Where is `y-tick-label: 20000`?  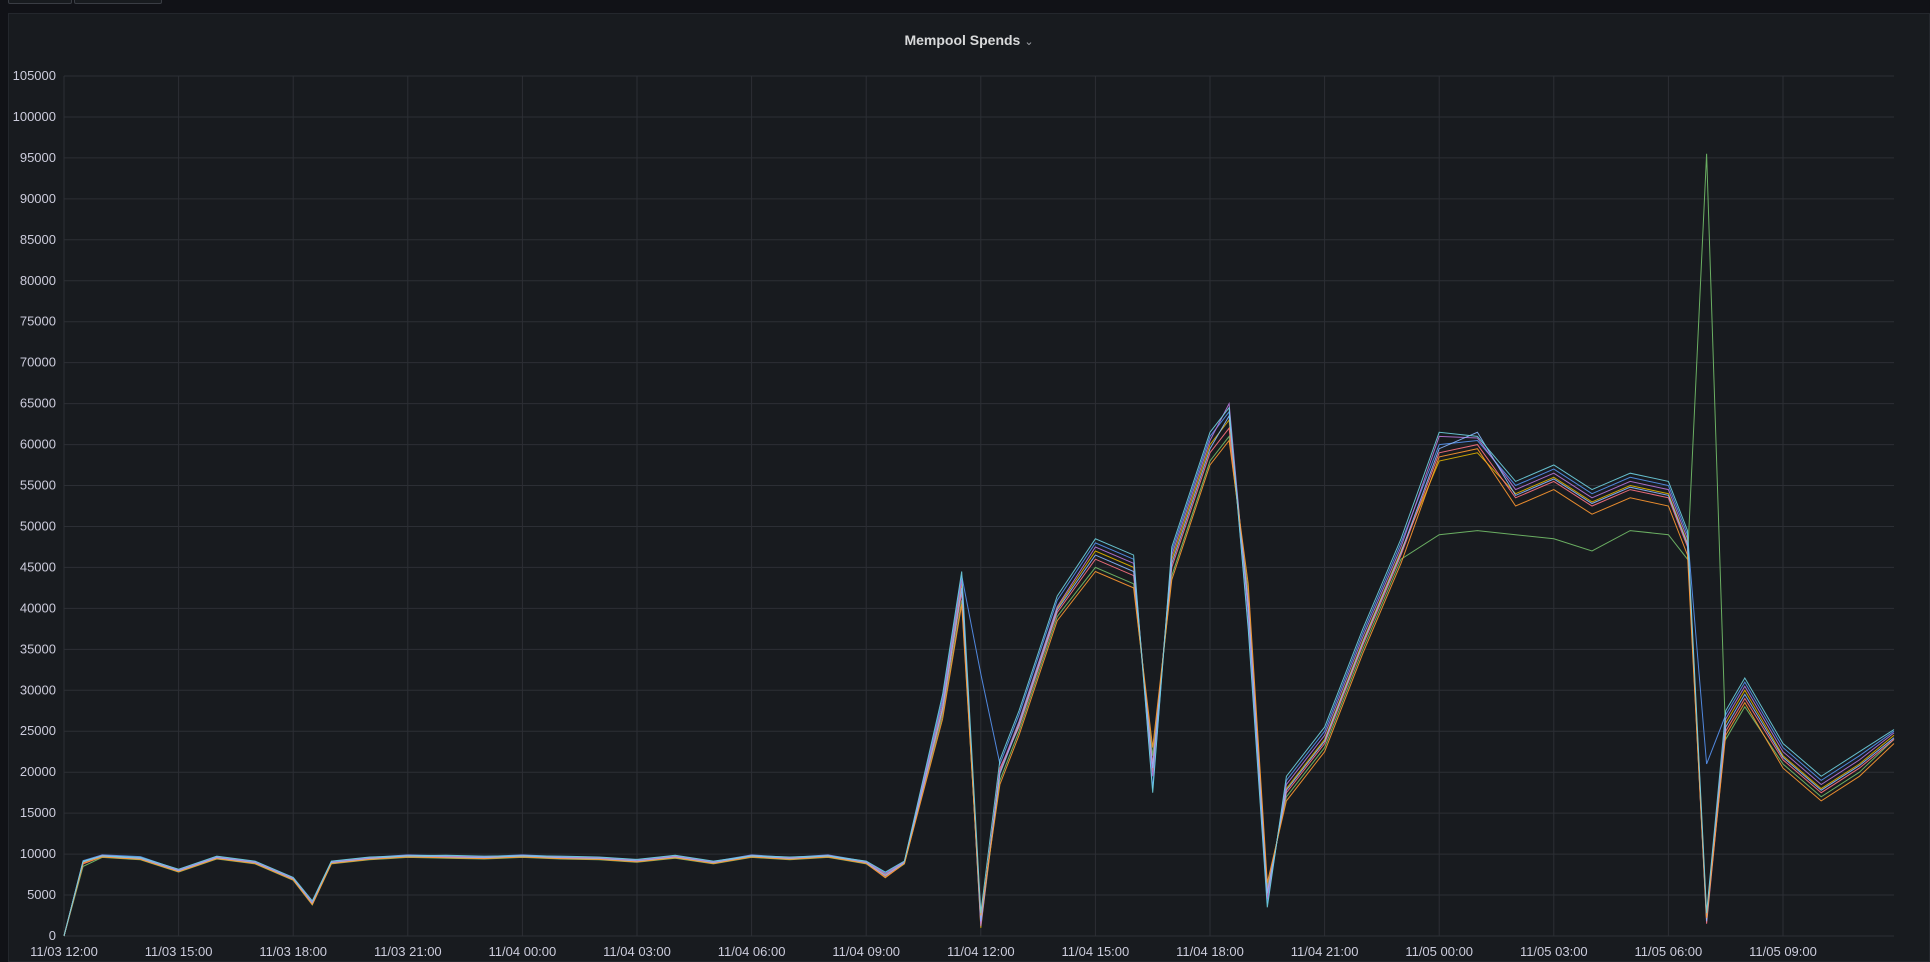 y-tick-label: 20000 is located at coordinates (38, 771).